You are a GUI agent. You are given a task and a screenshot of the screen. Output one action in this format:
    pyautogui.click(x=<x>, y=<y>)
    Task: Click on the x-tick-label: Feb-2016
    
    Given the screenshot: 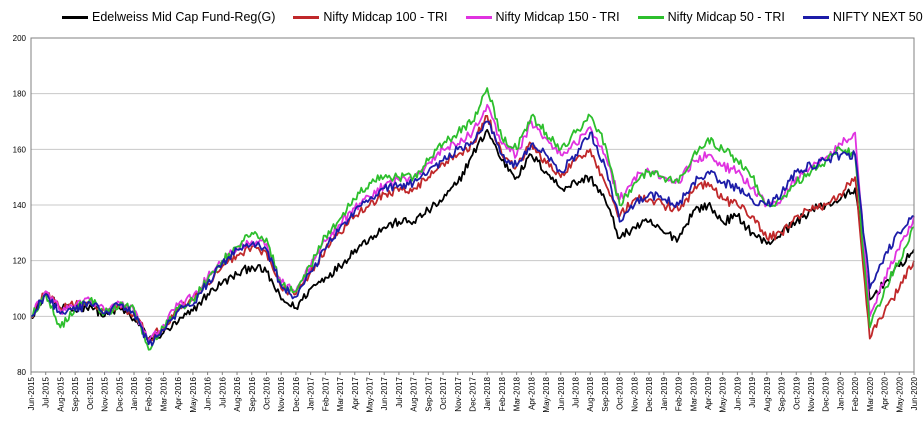 What is the action you would take?
    pyautogui.click(x=149, y=393)
    